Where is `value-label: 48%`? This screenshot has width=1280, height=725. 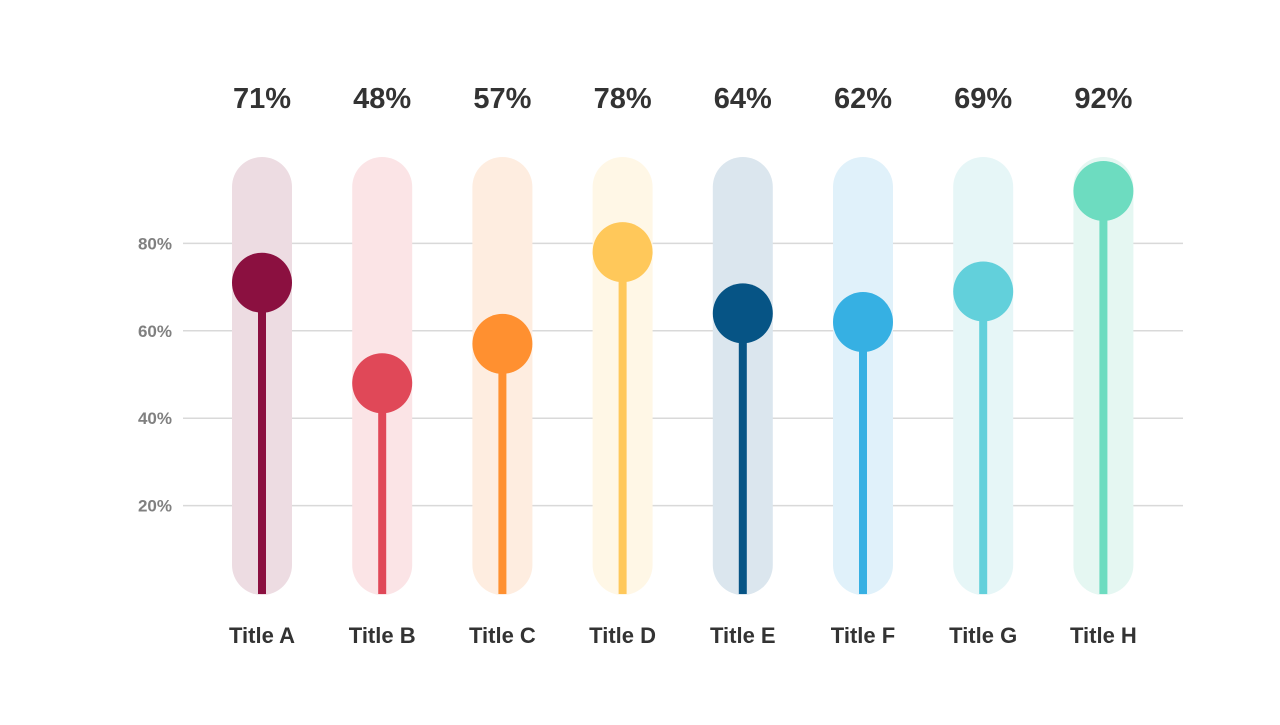 value-label: 48% is located at coordinates (382, 99).